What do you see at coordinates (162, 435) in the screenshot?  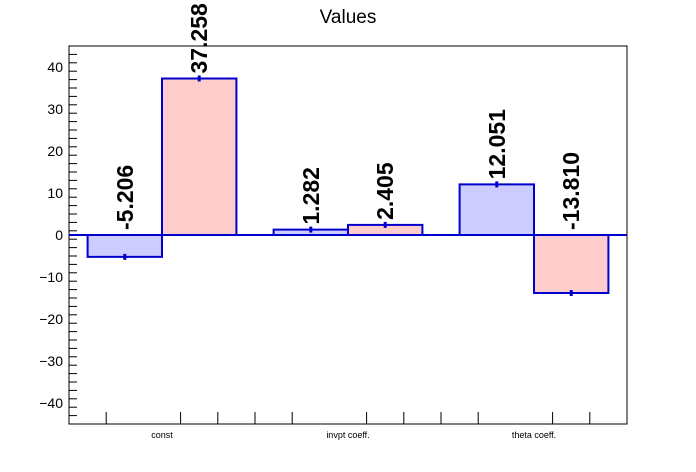 I see `x-tick-label: const` at bounding box center [162, 435].